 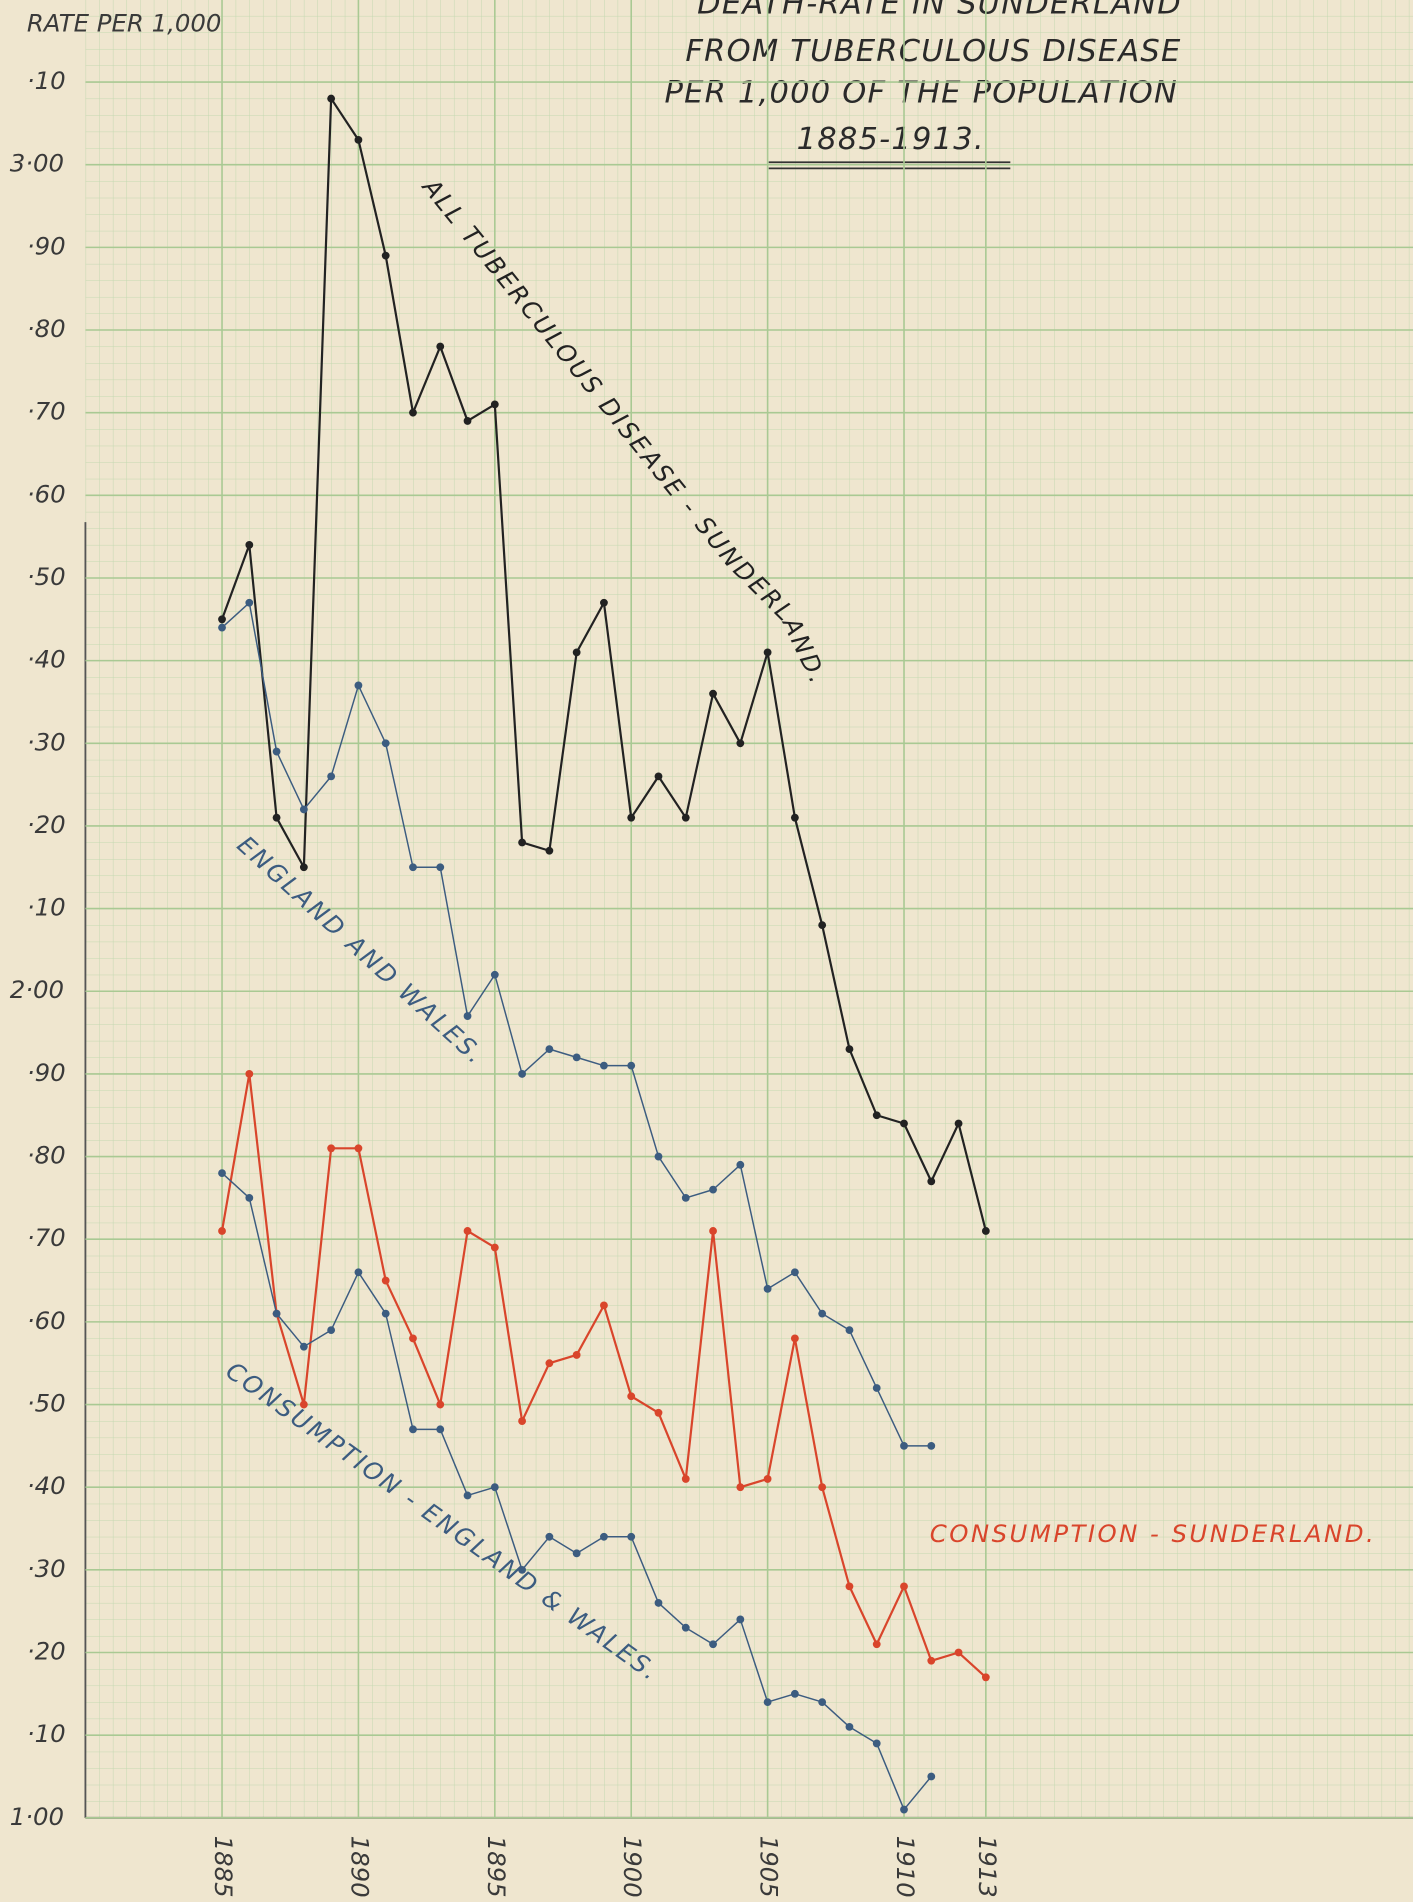 What do you see at coordinates (46, 576) in the screenshot?
I see `y-tick-label: ·50` at bounding box center [46, 576].